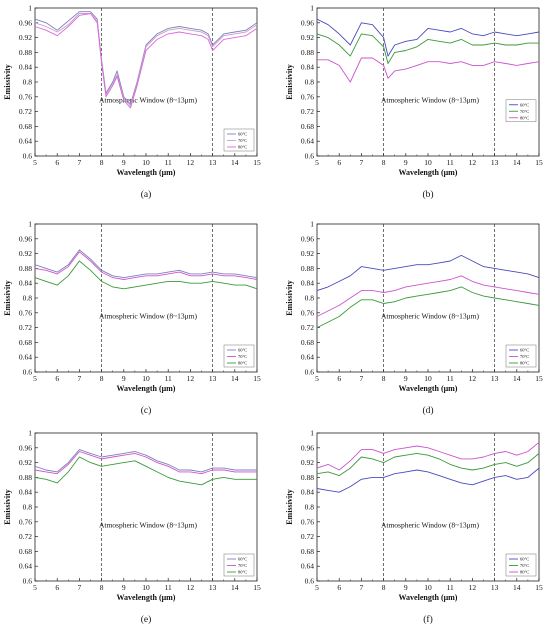  Describe the element at coordinates (307, 312) in the screenshot. I see `y-tick-label: 0.76` at that location.